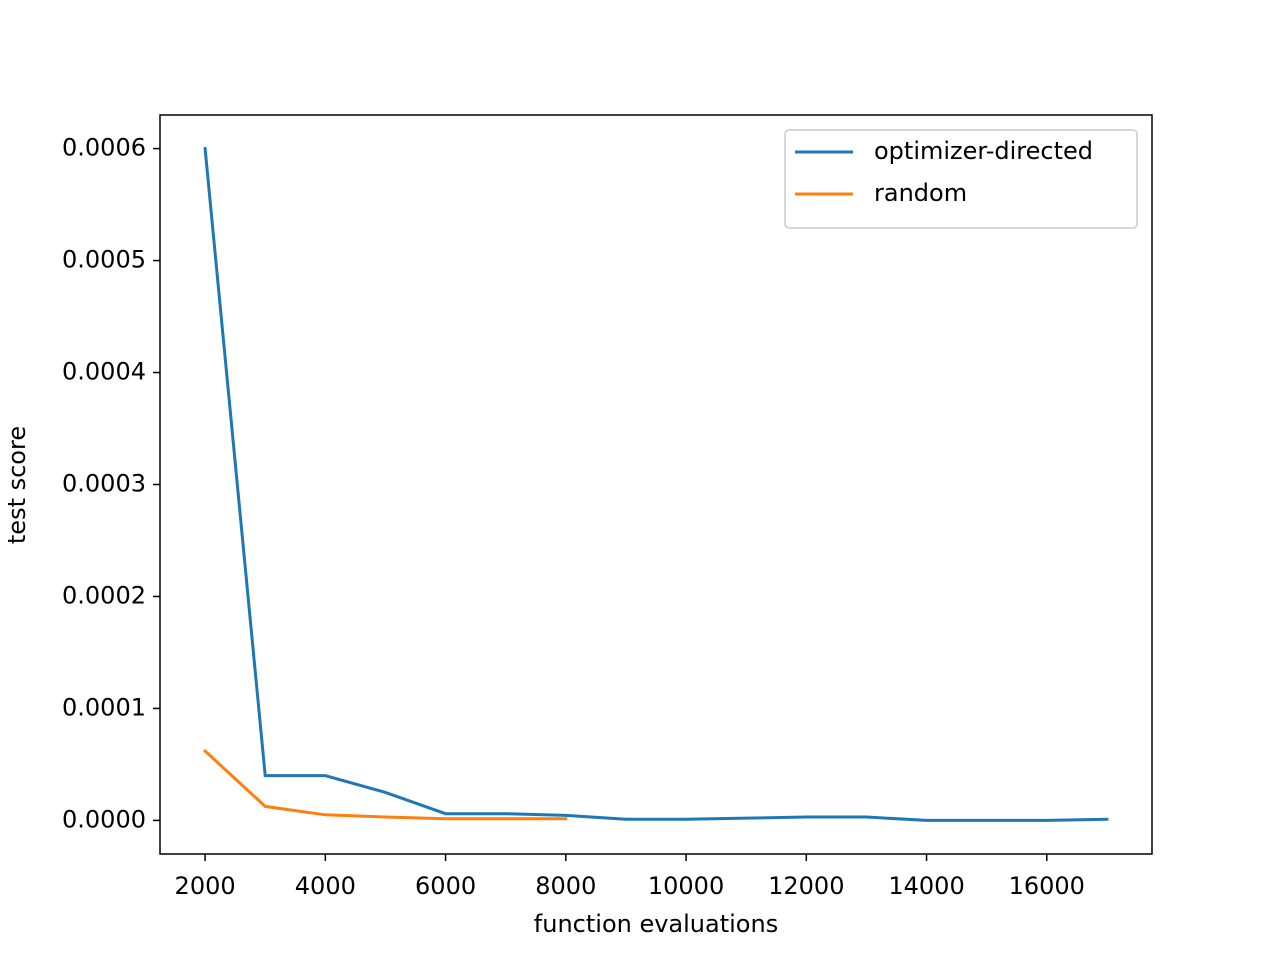 The image size is (1280, 960). What do you see at coordinates (565, 886) in the screenshot?
I see `x-tick-label: 8000` at bounding box center [565, 886].